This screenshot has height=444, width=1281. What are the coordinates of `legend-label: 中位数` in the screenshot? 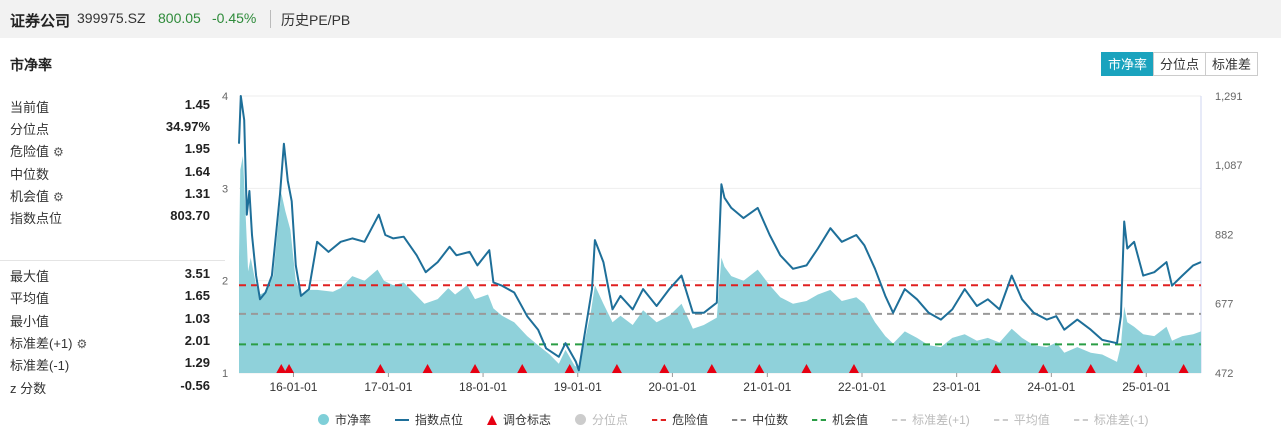 It's located at (770, 420).